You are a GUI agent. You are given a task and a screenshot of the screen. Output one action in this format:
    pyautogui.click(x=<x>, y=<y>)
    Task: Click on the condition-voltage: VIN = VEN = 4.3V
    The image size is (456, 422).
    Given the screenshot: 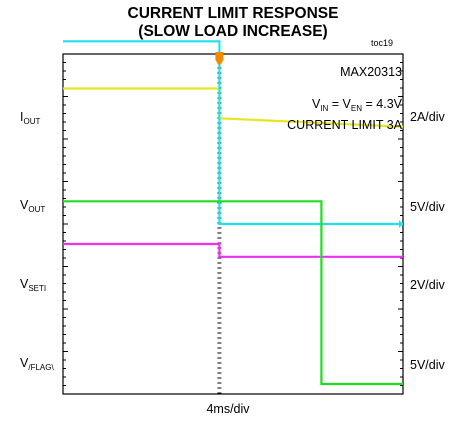 What is the action you would take?
    pyautogui.click(x=356, y=105)
    